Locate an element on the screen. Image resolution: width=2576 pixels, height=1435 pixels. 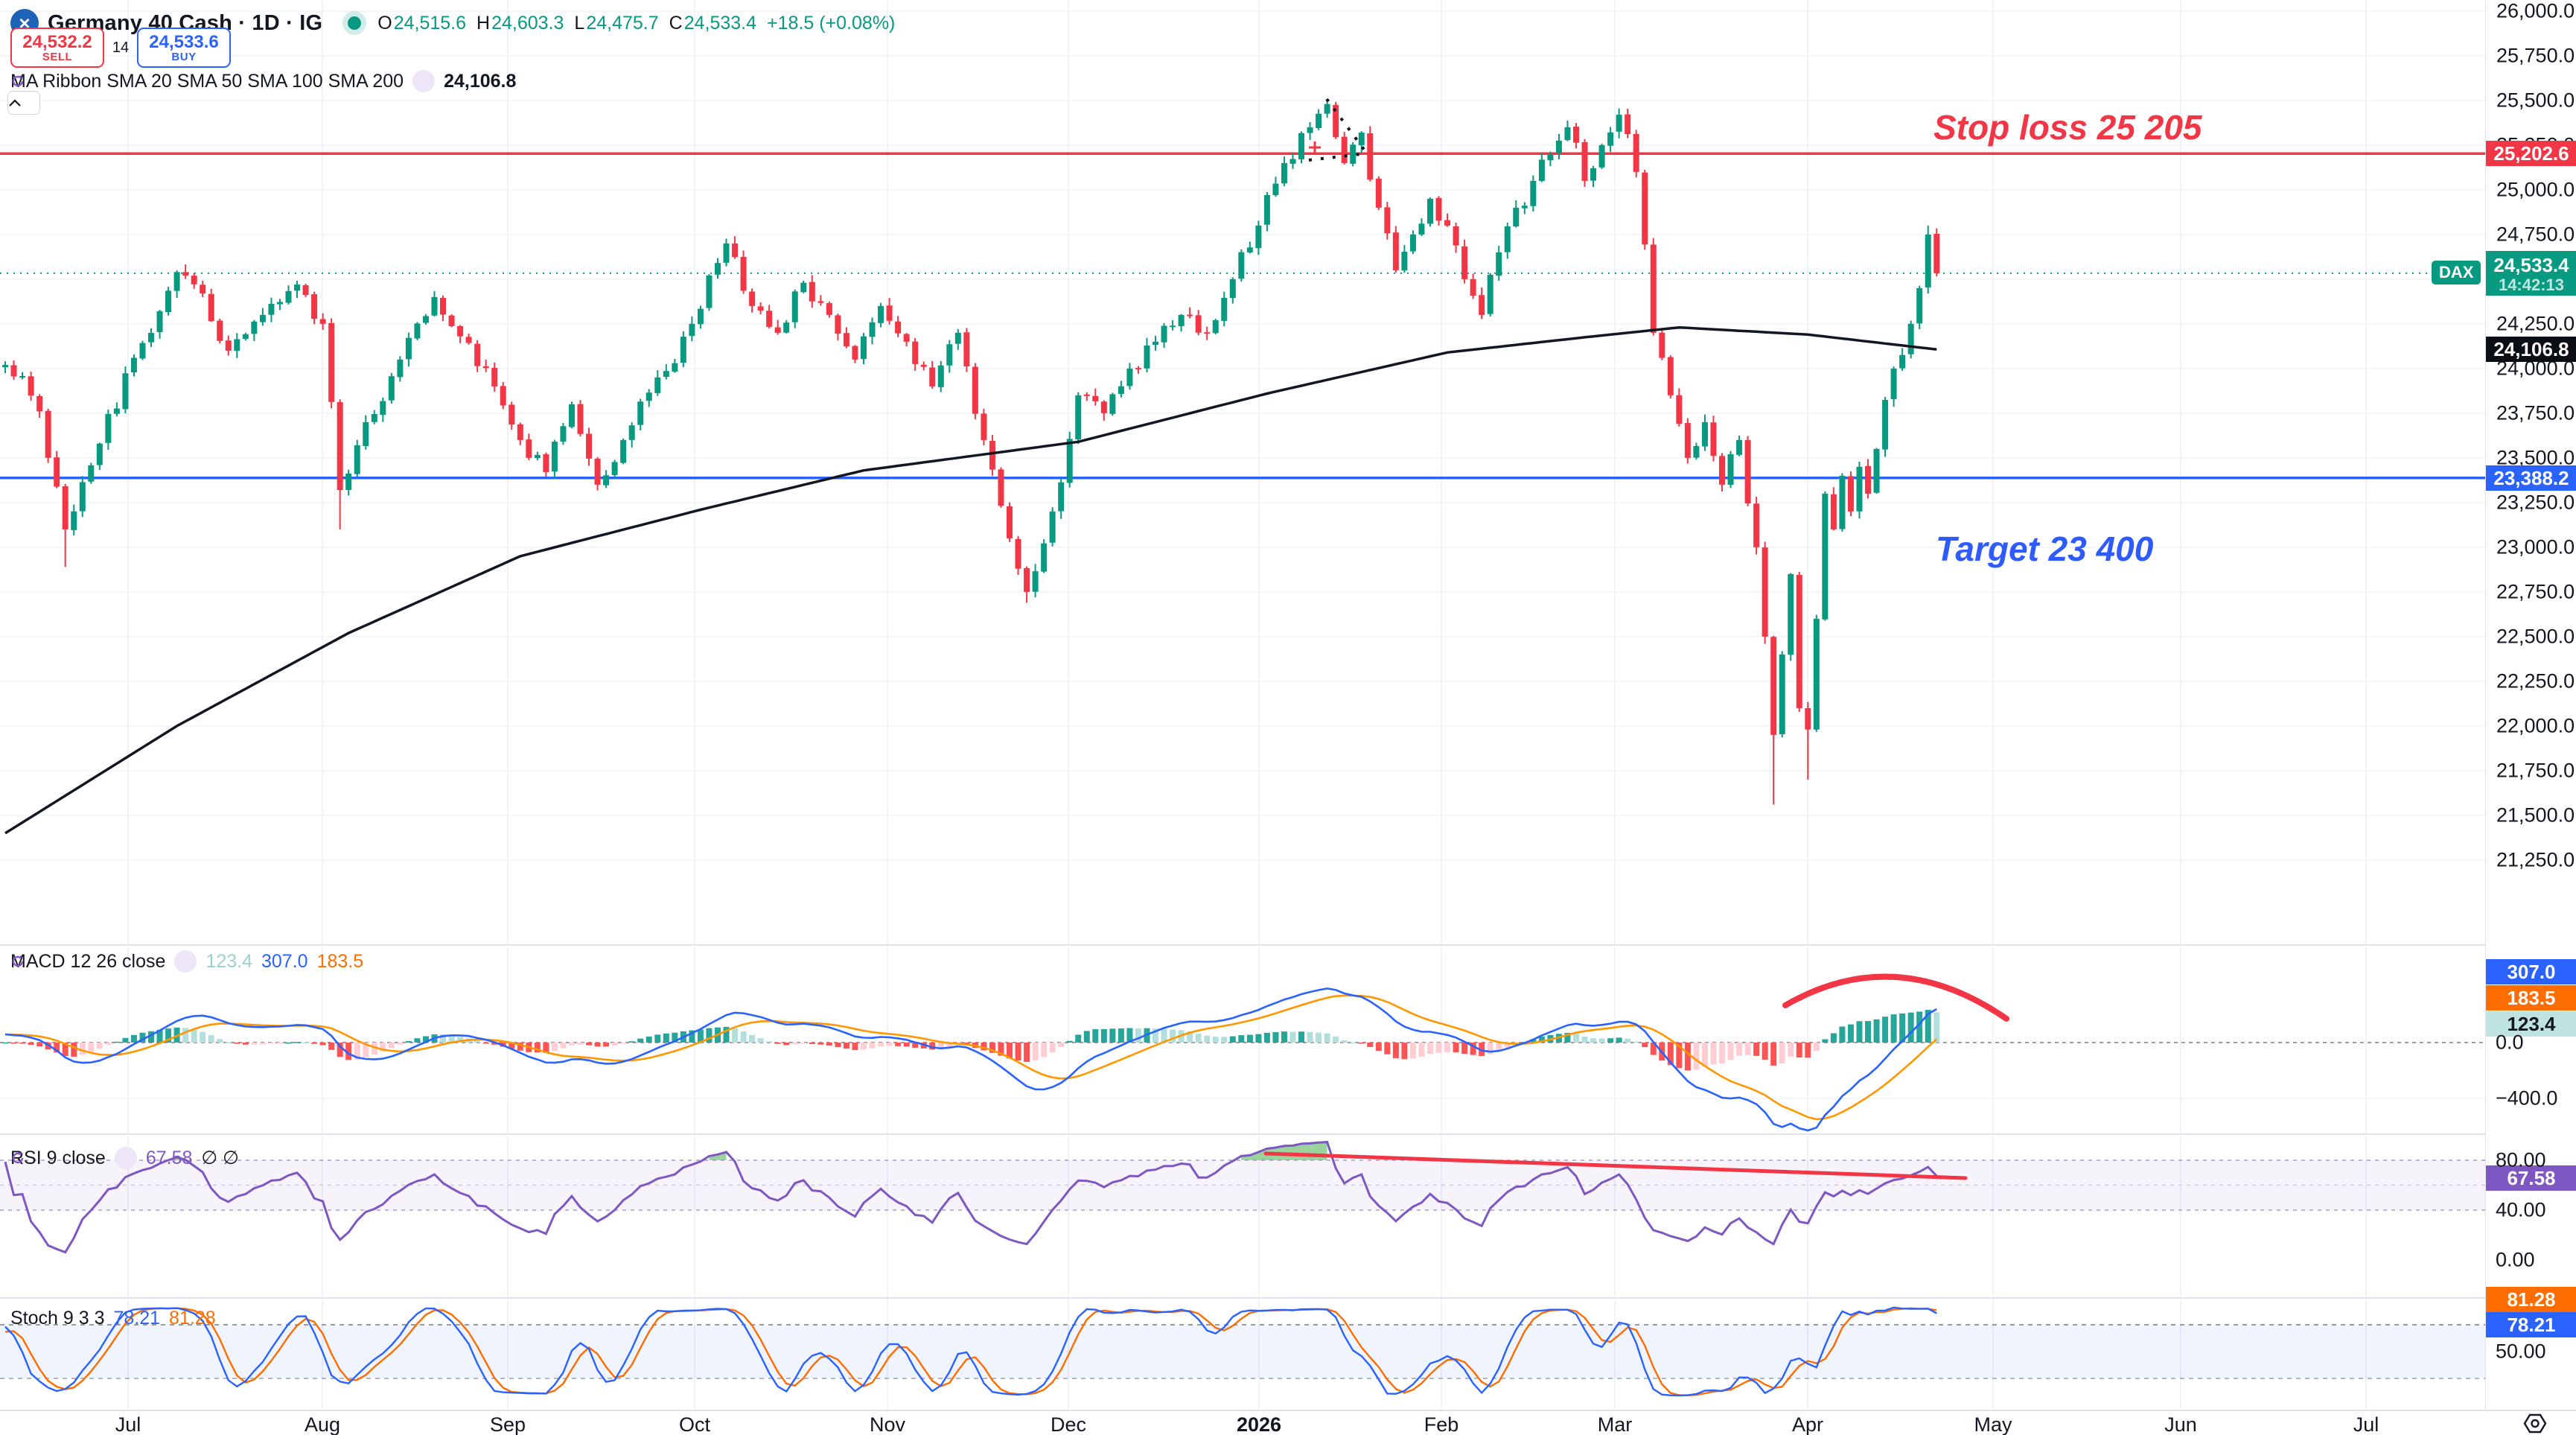
sell-price: 24,532.2 is located at coordinates (57, 41).